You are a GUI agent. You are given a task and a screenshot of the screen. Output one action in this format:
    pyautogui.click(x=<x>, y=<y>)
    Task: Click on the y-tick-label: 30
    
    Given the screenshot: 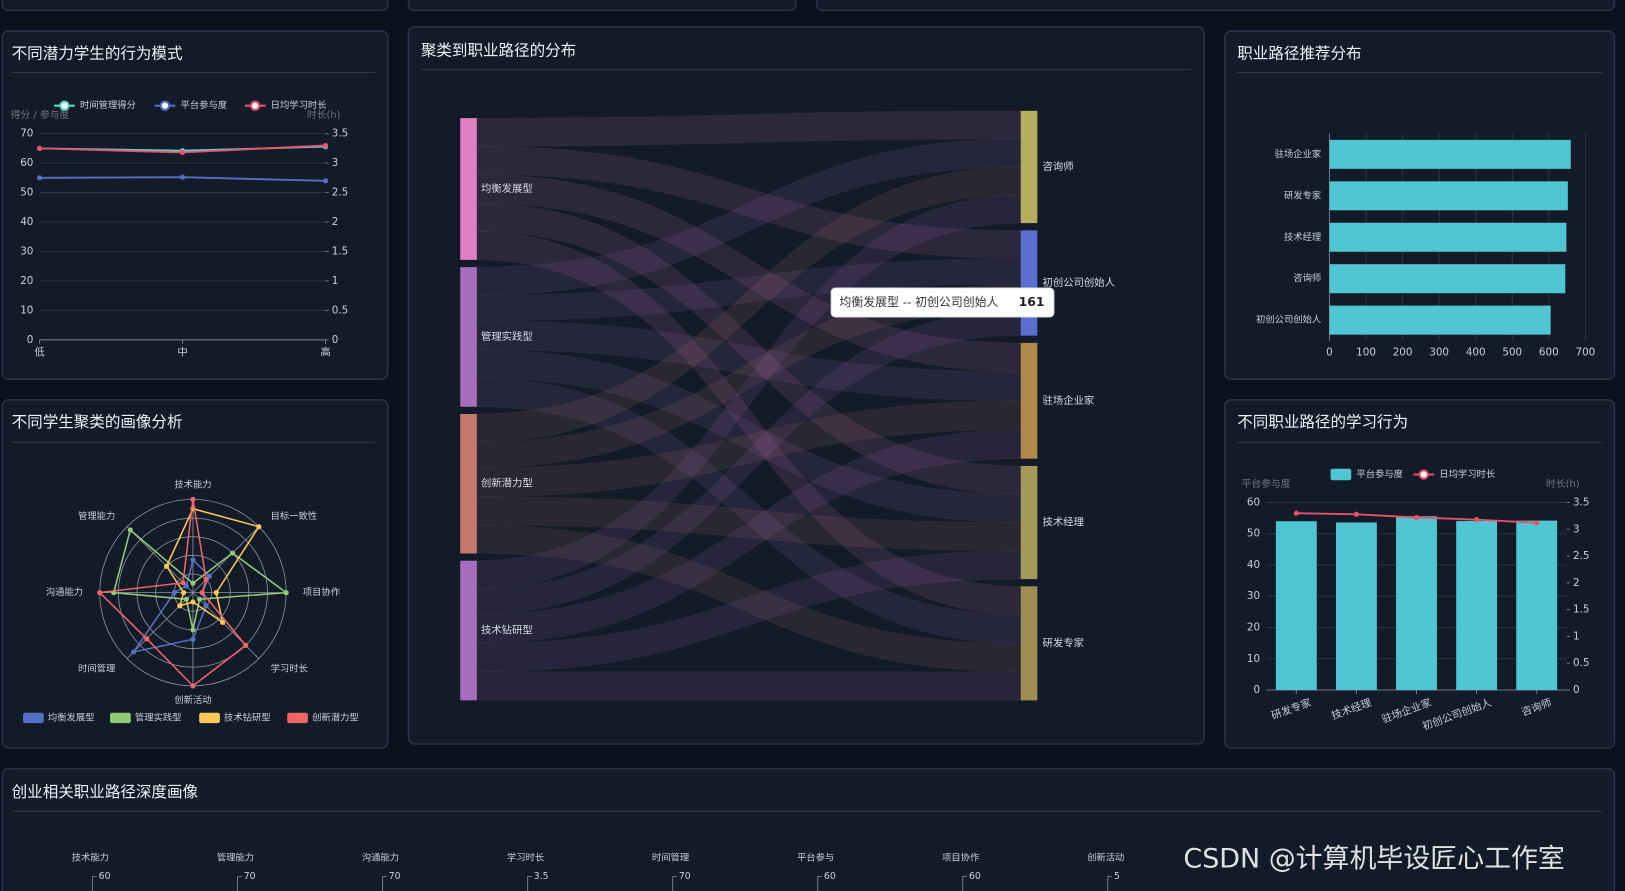 What is the action you would take?
    pyautogui.click(x=26, y=251)
    